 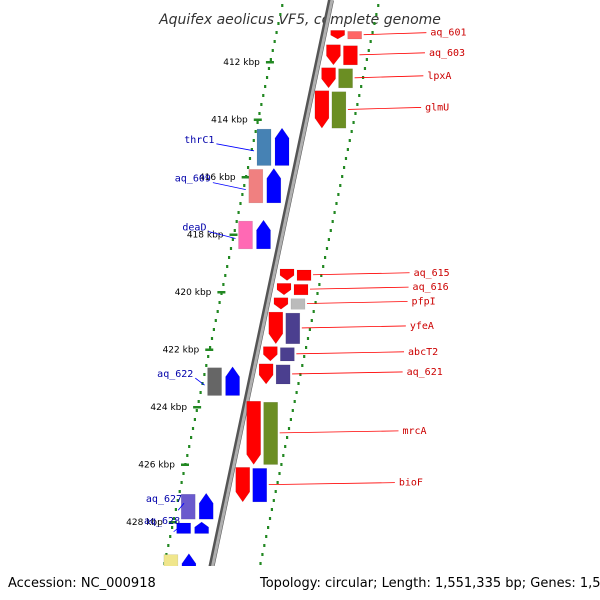 What do you see at coordinates (229, 121) in the screenshot?
I see `scale-tick-label: 414 kbp` at bounding box center [229, 121].